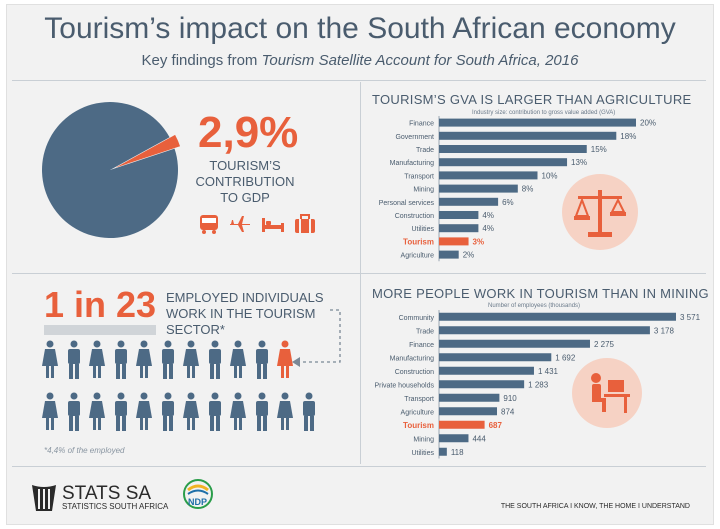 The width and height of the screenshot is (720, 529). Describe the element at coordinates (479, 438) in the screenshot. I see `bar-value-label: 444` at that location.